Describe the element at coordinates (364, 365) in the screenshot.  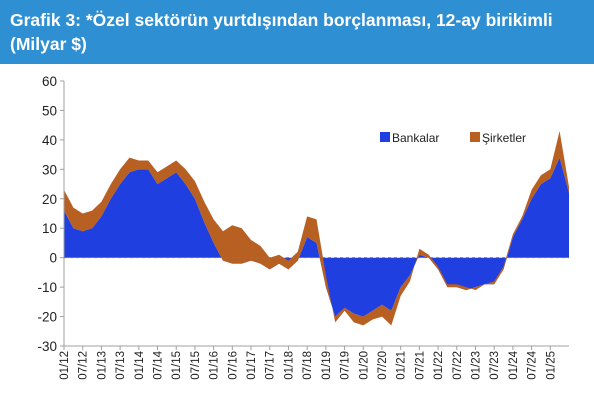
I see `x-tick-label: 01/20` at that location.